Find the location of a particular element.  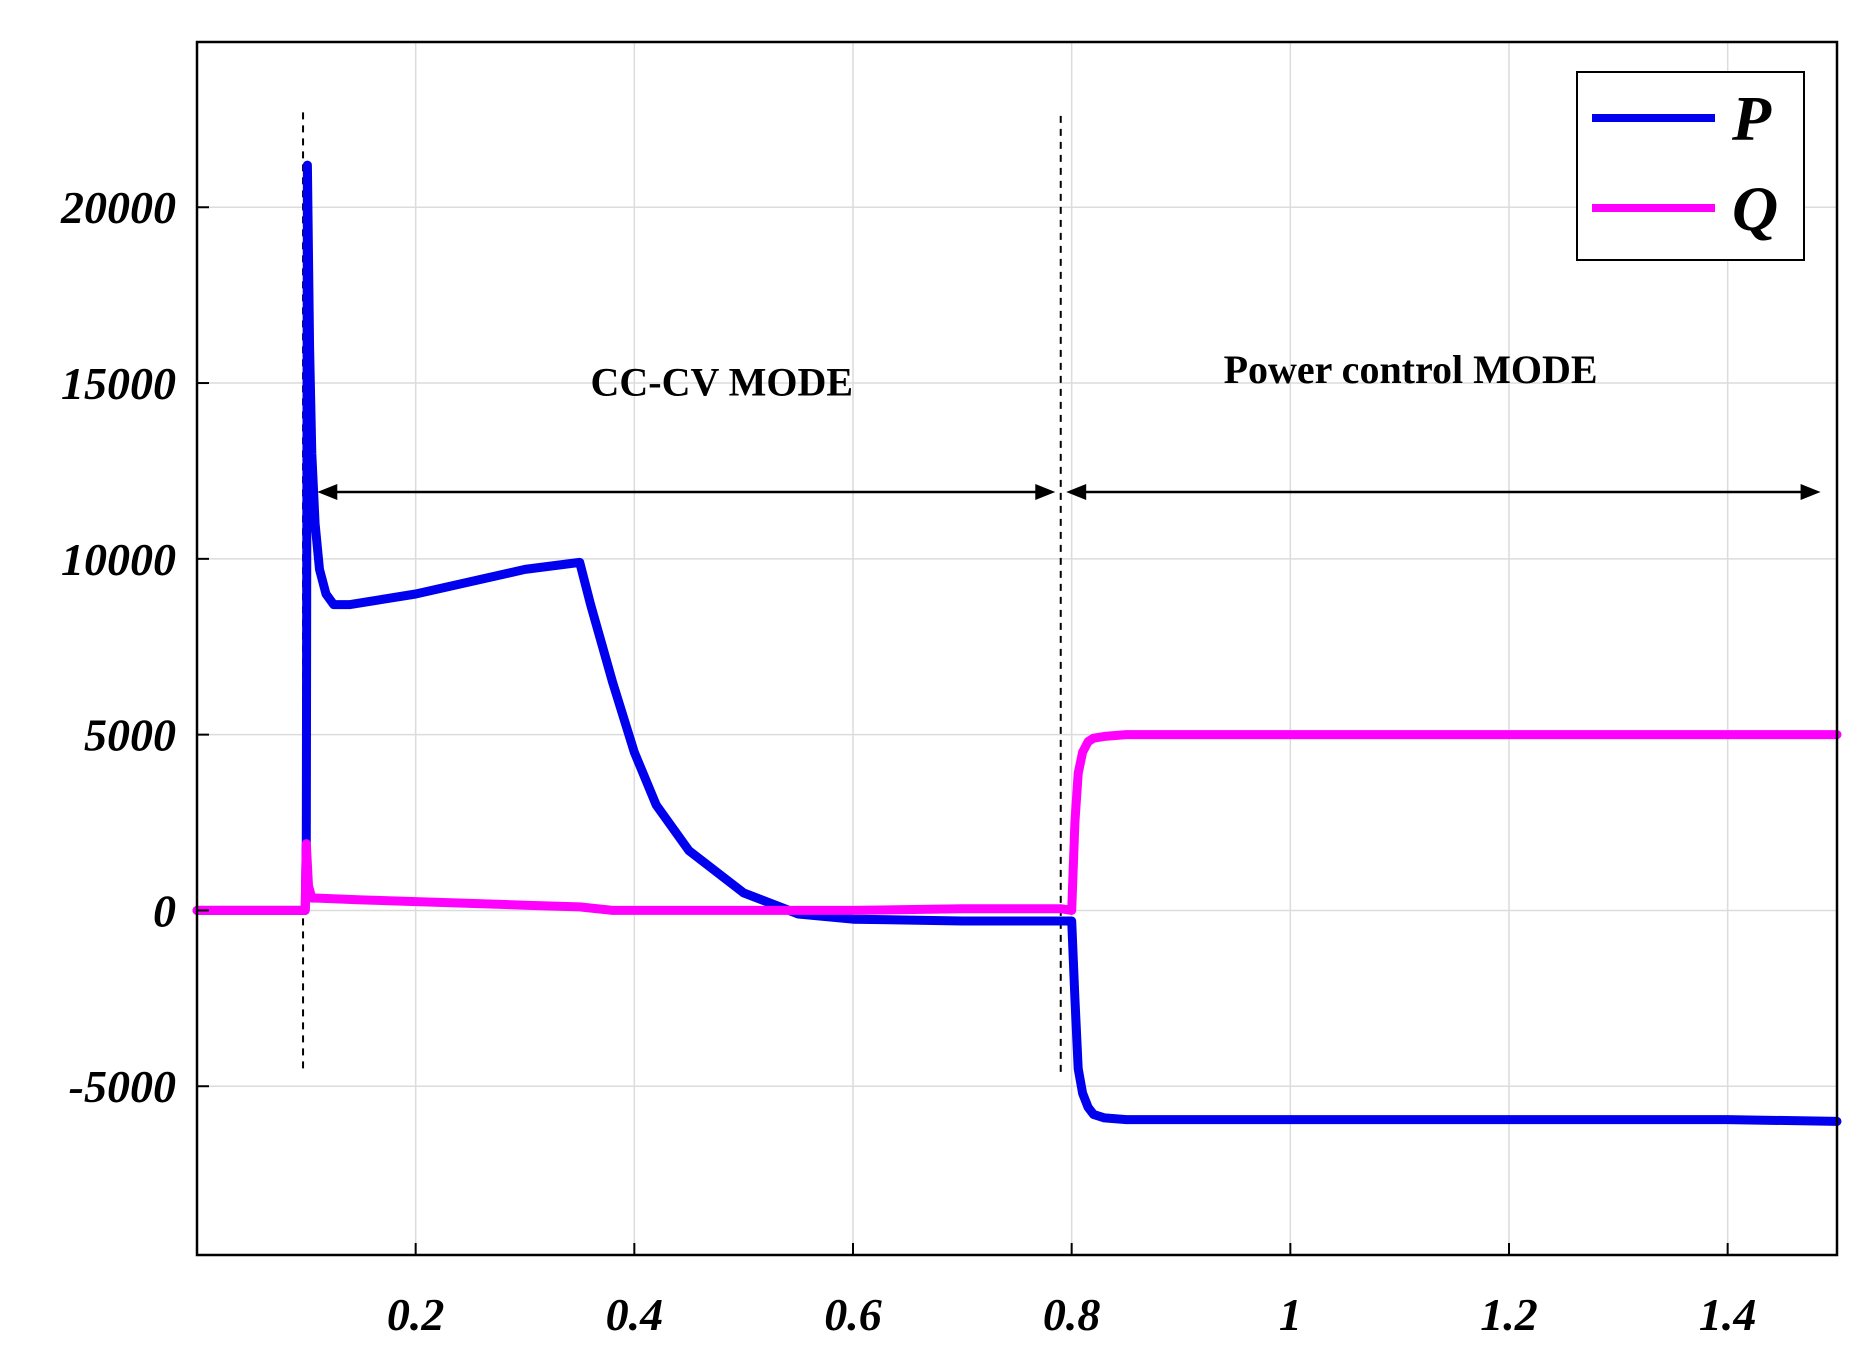

y-tick-label: 15000 is located at coordinates (118, 383).